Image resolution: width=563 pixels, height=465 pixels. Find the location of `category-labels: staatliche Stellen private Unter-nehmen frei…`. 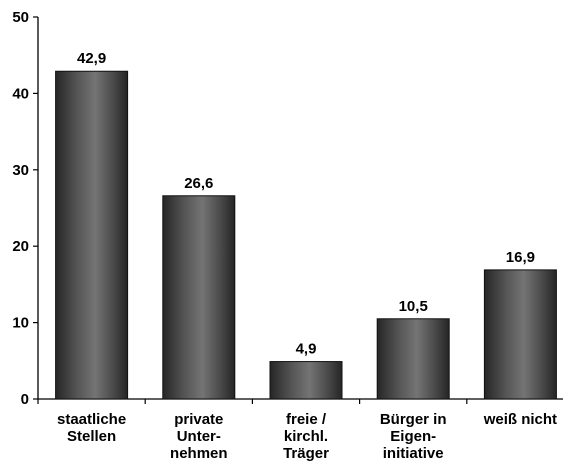

category-labels: staatliche Stellen private Unter-nehmen frei… is located at coordinates (307, 436).